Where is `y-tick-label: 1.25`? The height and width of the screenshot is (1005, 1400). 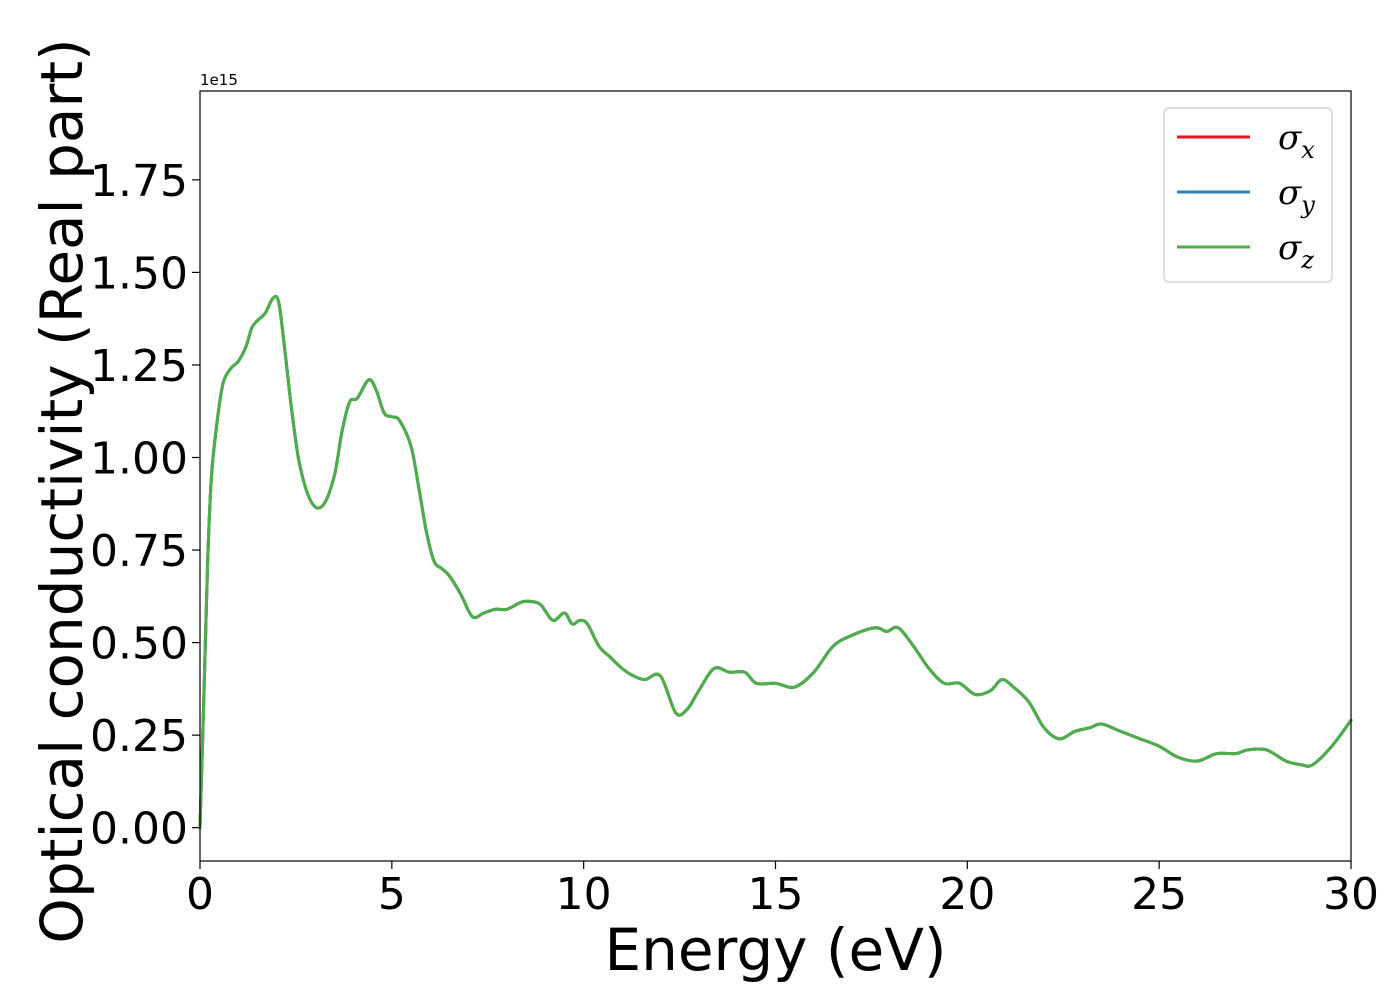 y-tick-label: 1.25 is located at coordinates (139, 366).